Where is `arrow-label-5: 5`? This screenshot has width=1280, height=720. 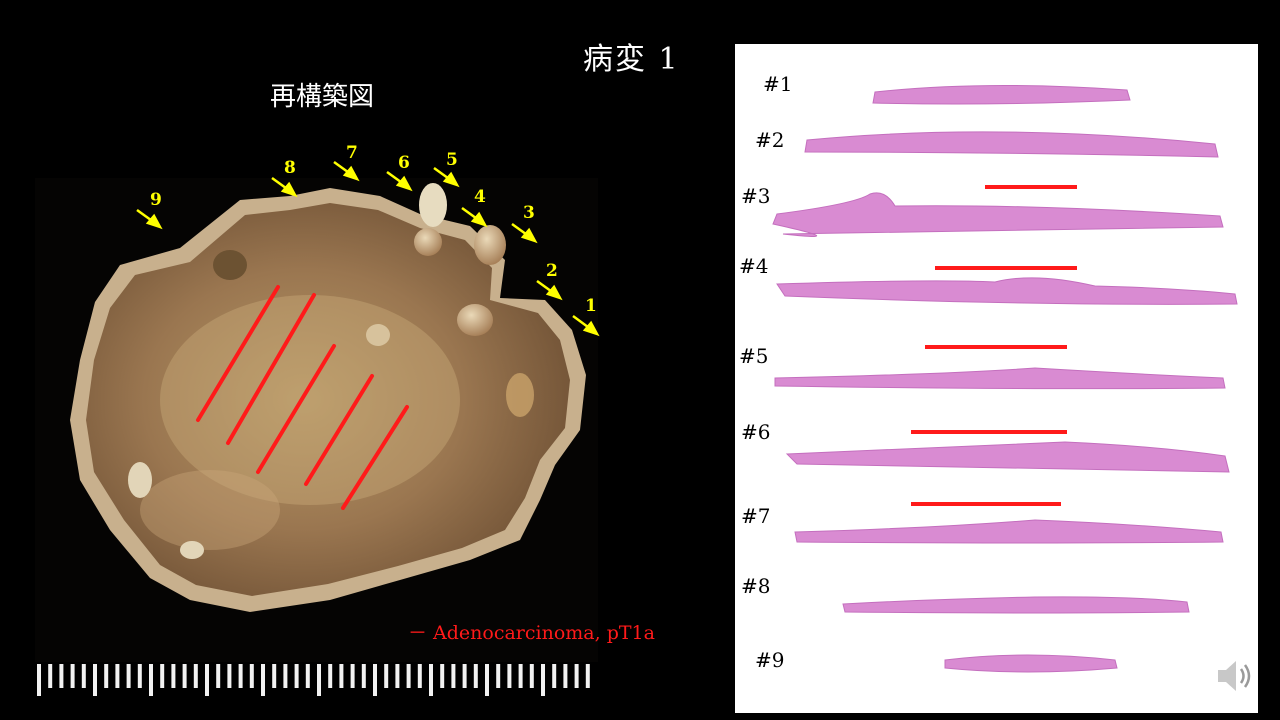 arrow-label-5: 5 is located at coordinates (452, 160).